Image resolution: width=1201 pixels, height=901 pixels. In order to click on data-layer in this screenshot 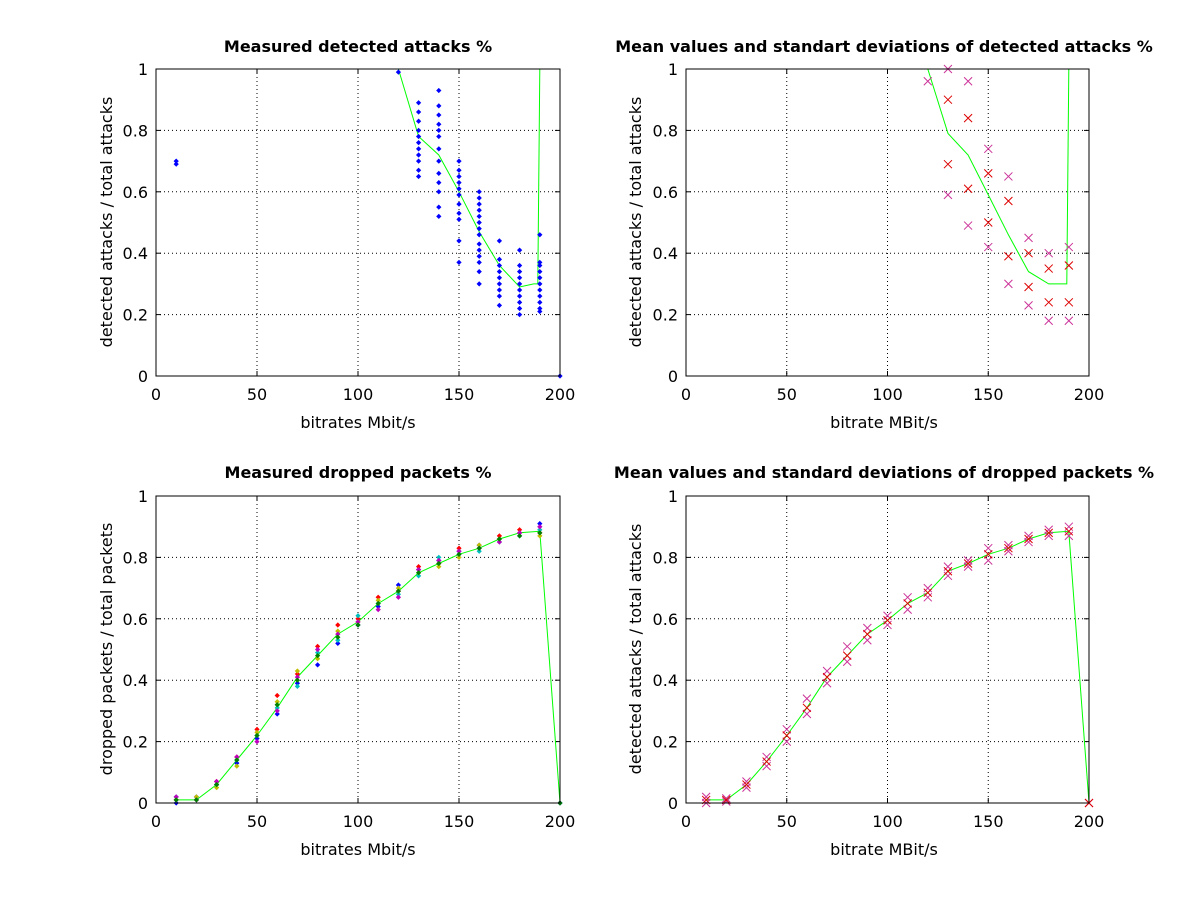, I will do `click(368, 663)`.